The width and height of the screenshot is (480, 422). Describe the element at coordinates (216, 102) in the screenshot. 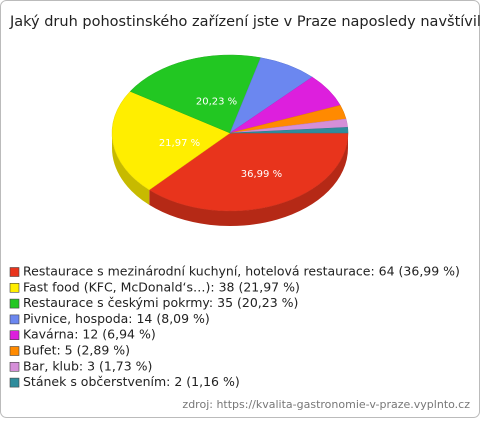

I see `slice-label: 20,23 %` at that location.